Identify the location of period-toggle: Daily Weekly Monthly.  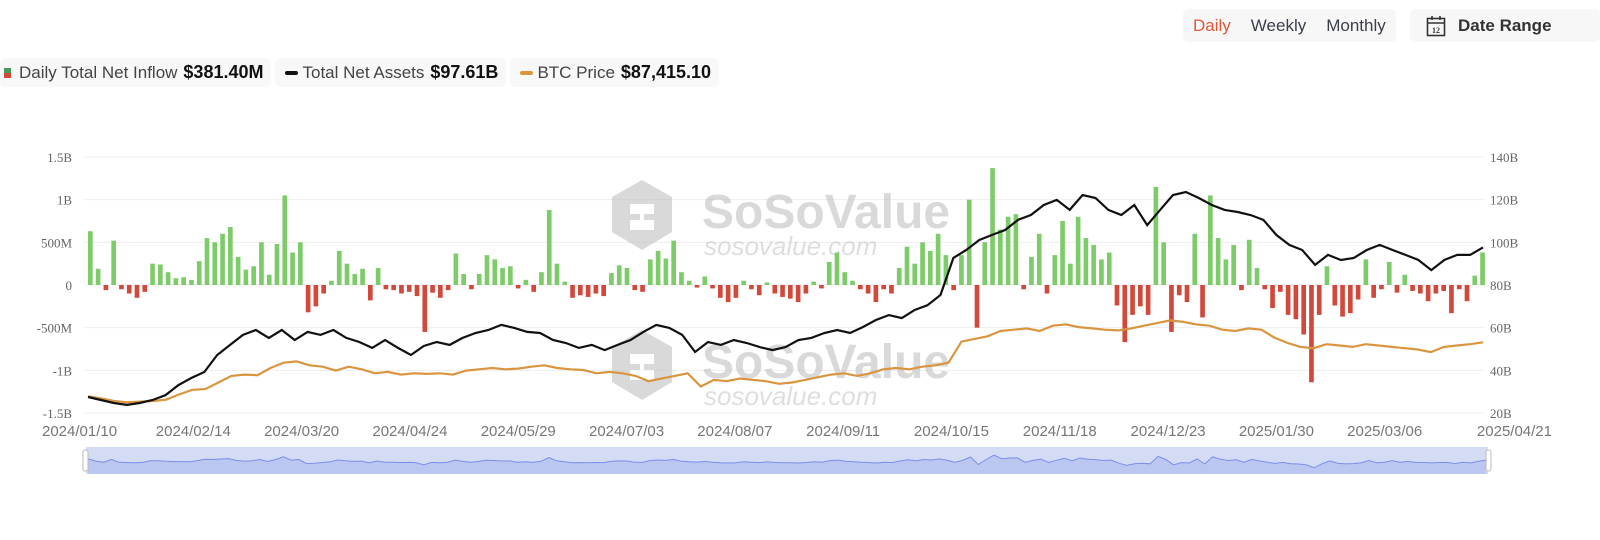
(1289, 25).